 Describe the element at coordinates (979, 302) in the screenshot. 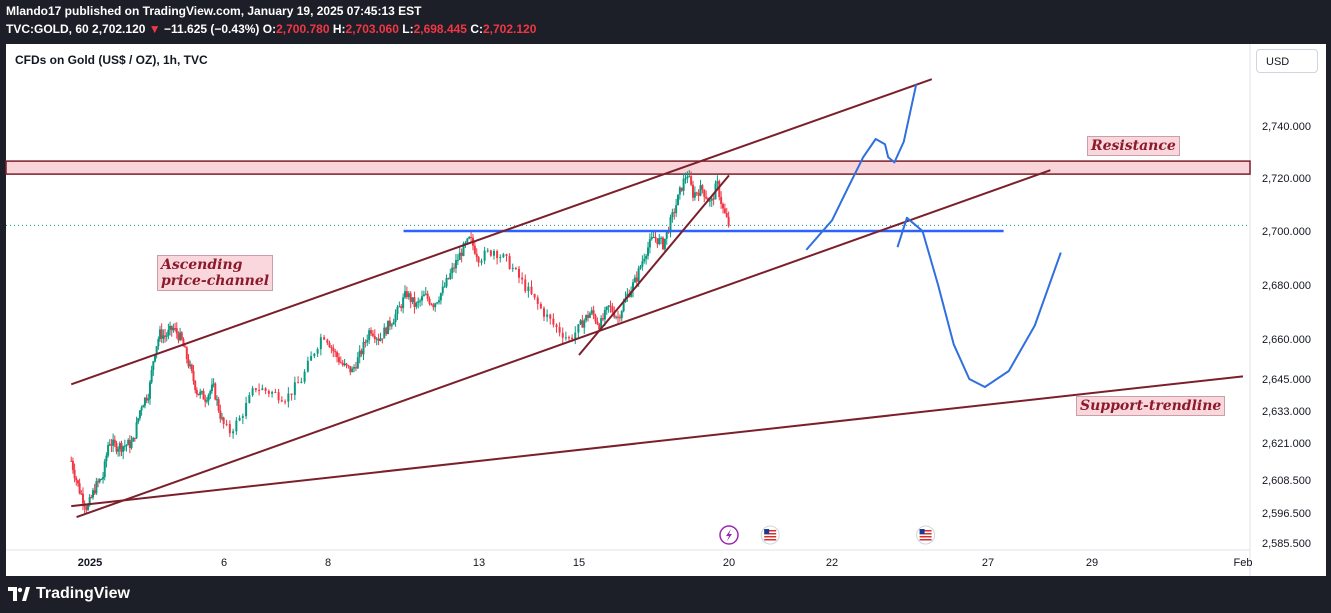

I see `projection-bearish-path` at that location.